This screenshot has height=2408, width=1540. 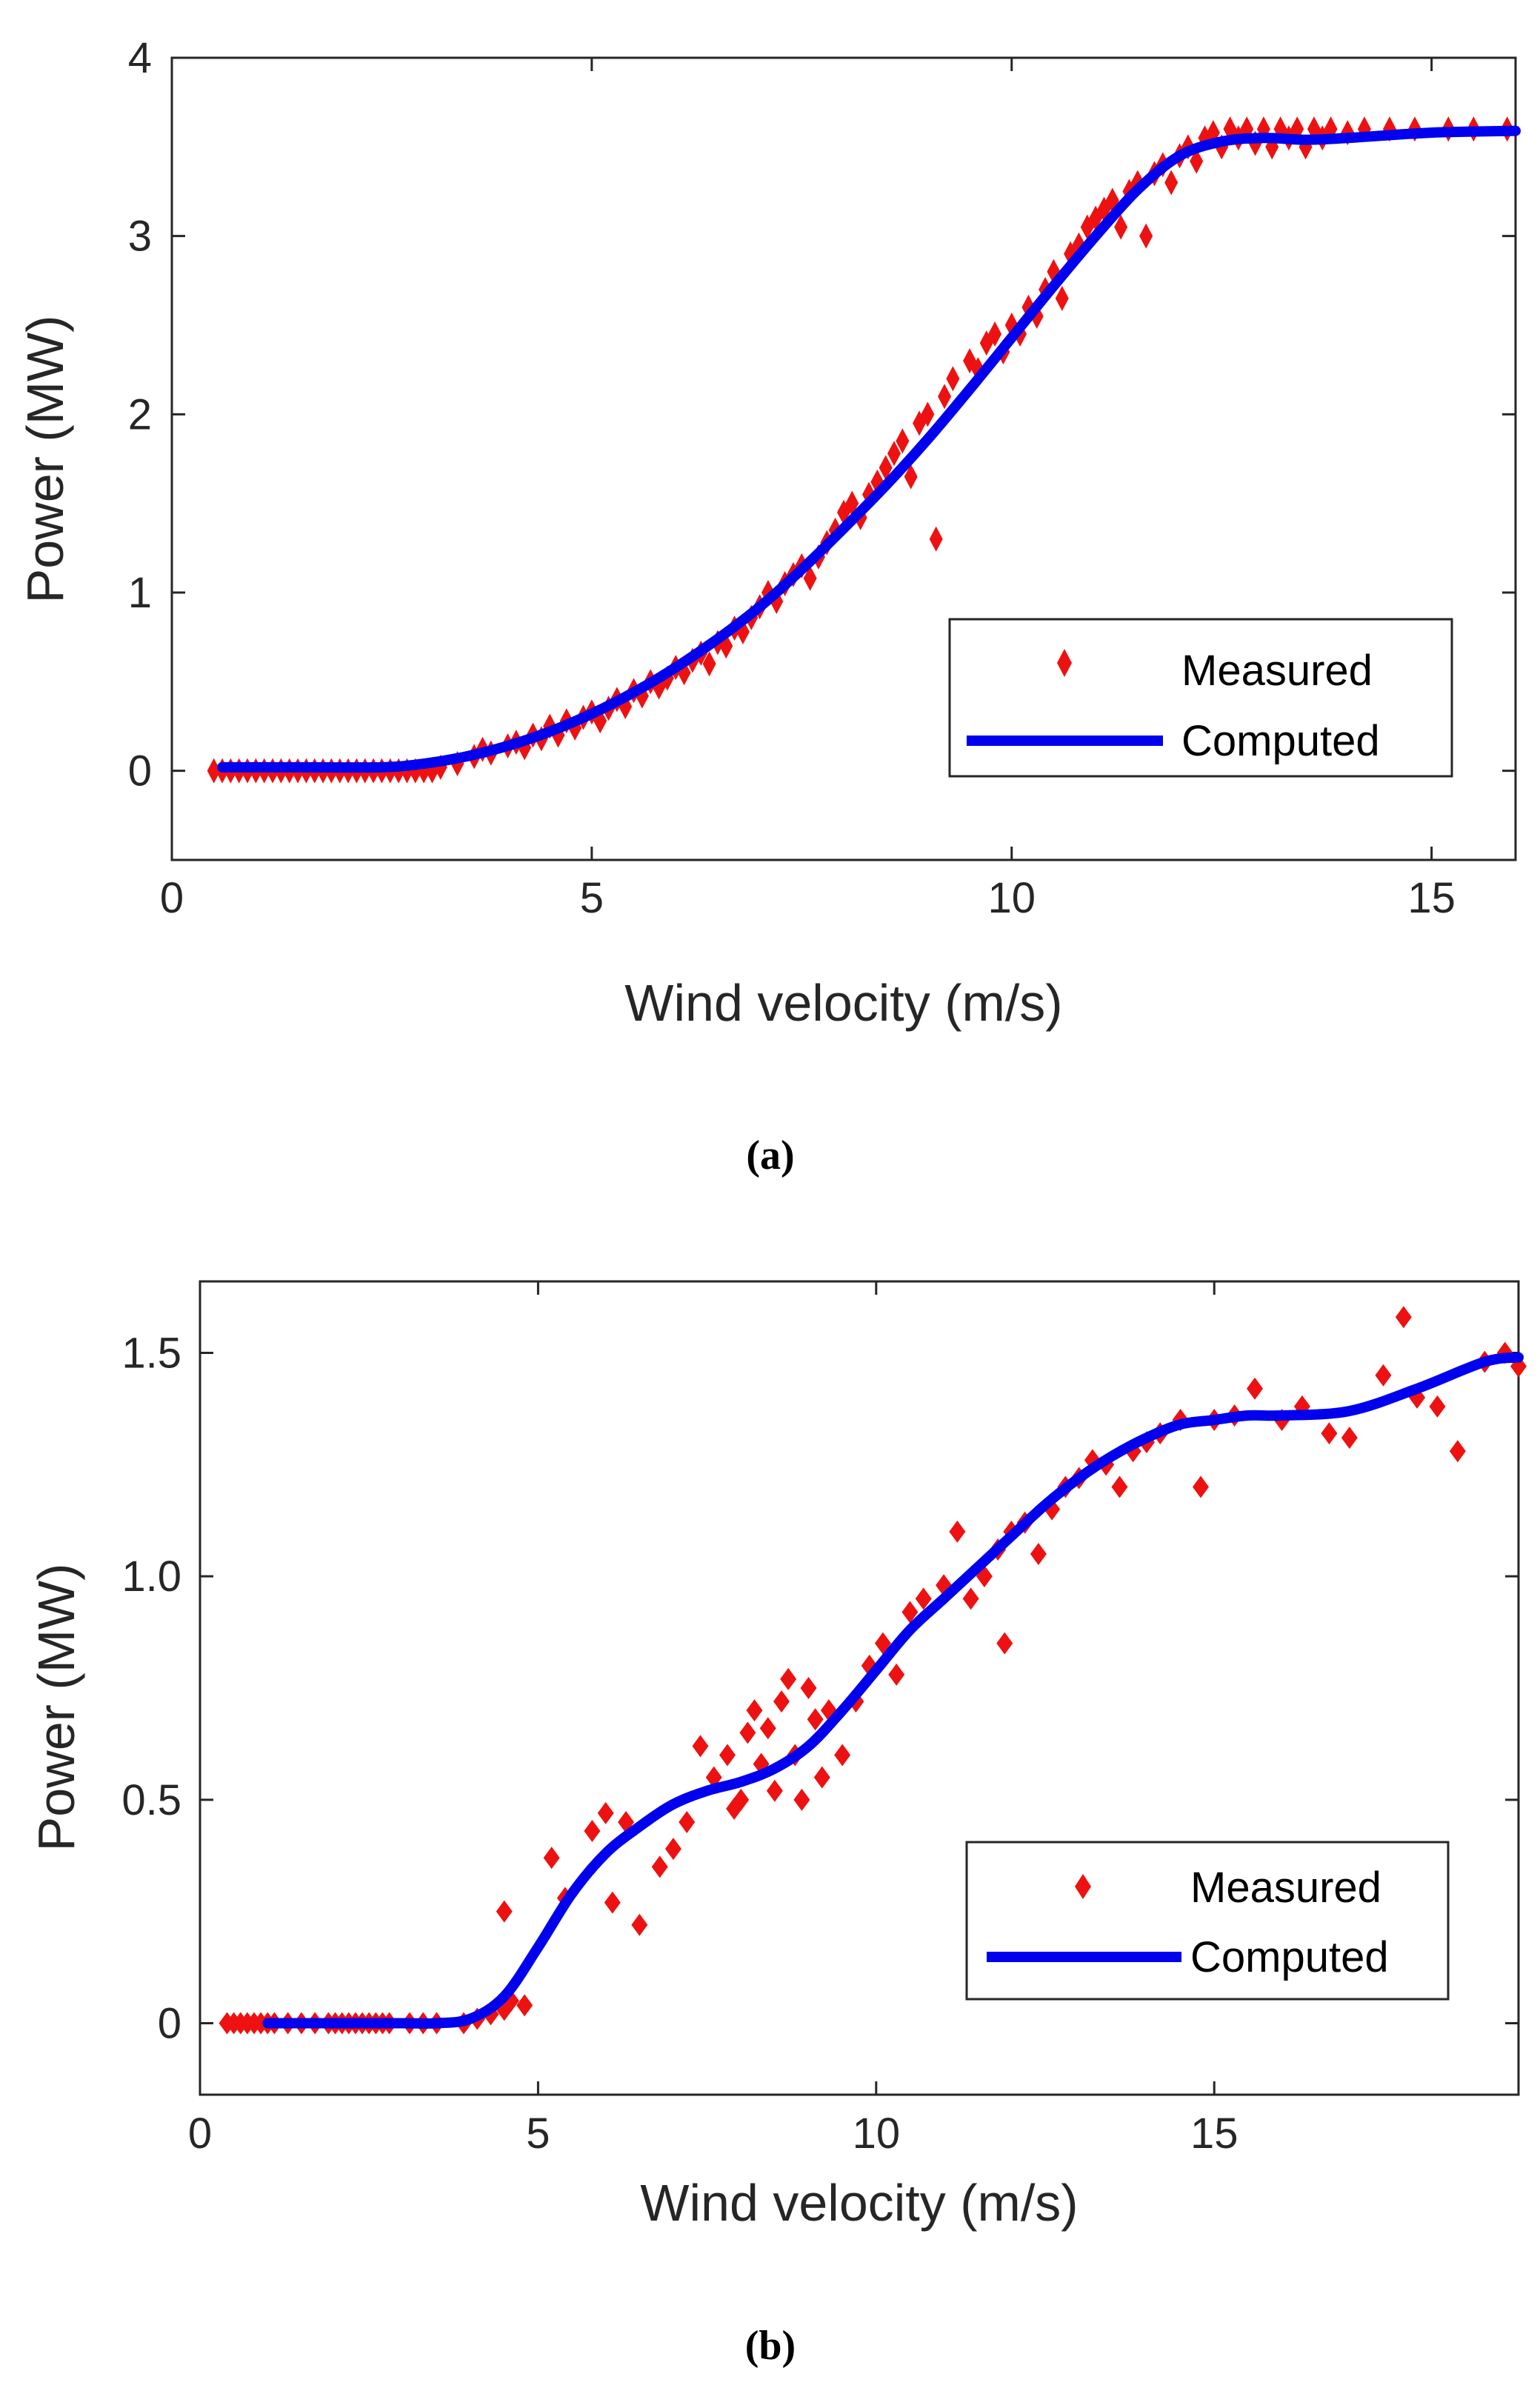 I want to click on caption-a: (a), so click(x=770, y=1155).